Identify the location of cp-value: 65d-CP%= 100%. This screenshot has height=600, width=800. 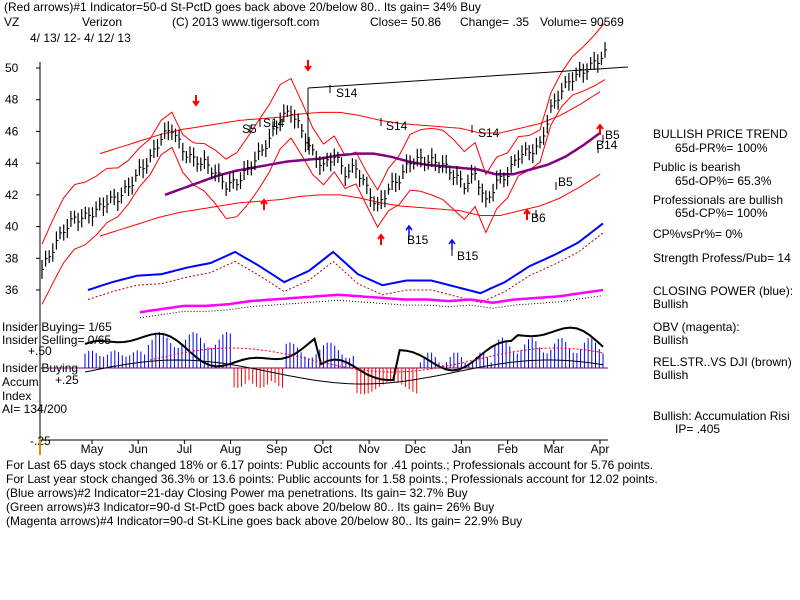
(721, 213).